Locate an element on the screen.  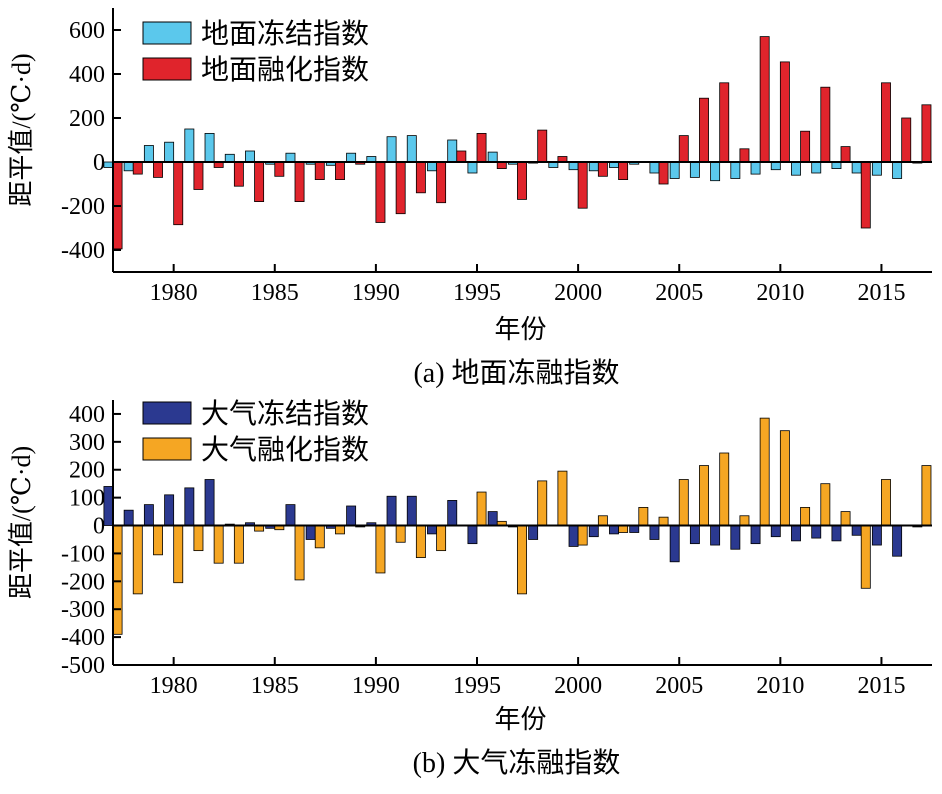
bar-air-freeze-2009 is located at coordinates (755, 535).